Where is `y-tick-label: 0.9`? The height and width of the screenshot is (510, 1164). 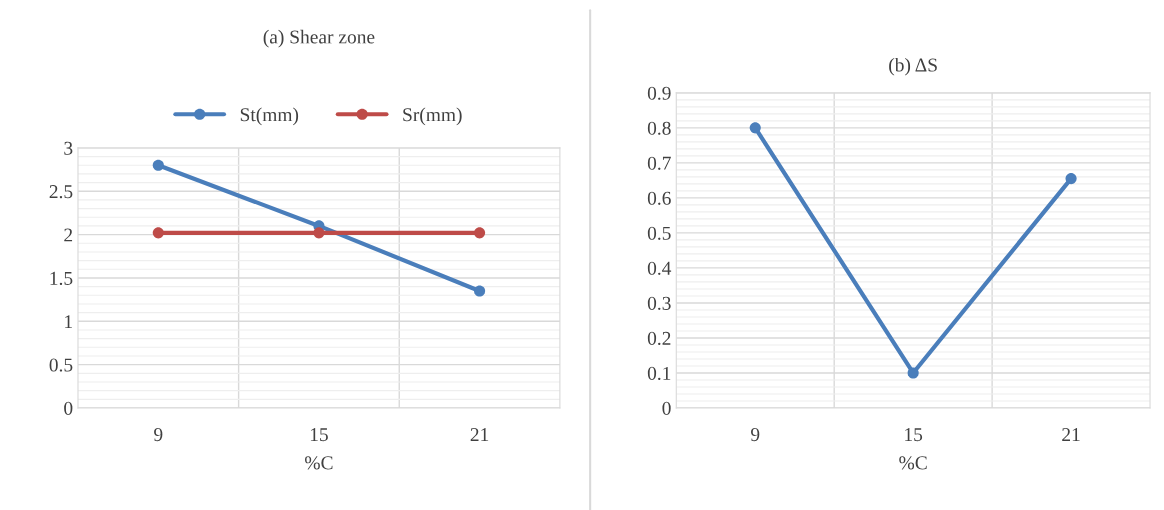
y-tick-label: 0.9 is located at coordinates (659, 93).